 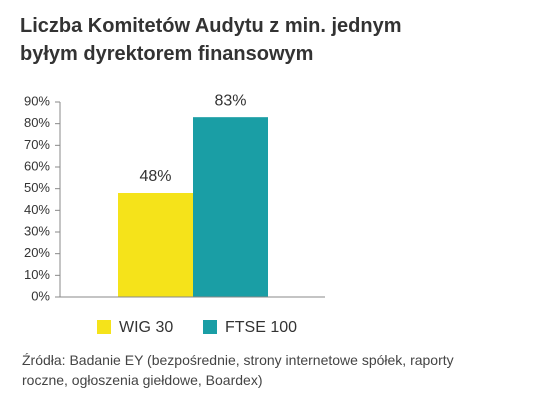 What do you see at coordinates (37, 274) in the screenshot?
I see `y-tick-label: 10%` at bounding box center [37, 274].